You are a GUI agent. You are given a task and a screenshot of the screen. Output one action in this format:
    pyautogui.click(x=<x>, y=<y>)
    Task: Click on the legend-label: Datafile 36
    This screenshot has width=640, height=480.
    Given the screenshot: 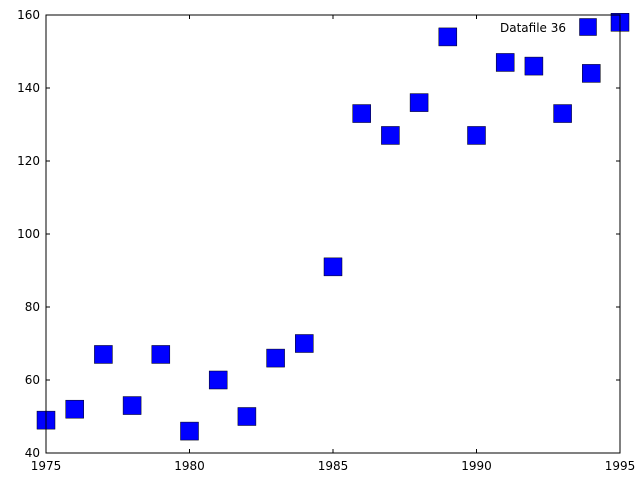 What is the action you would take?
    pyautogui.click(x=533, y=28)
    